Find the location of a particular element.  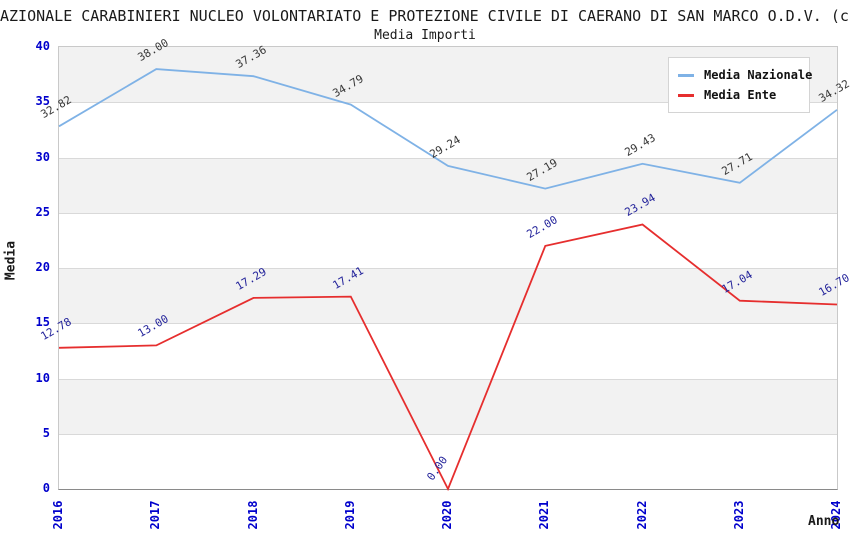

x-tick-label: 2017 is located at coordinates (155, 515).